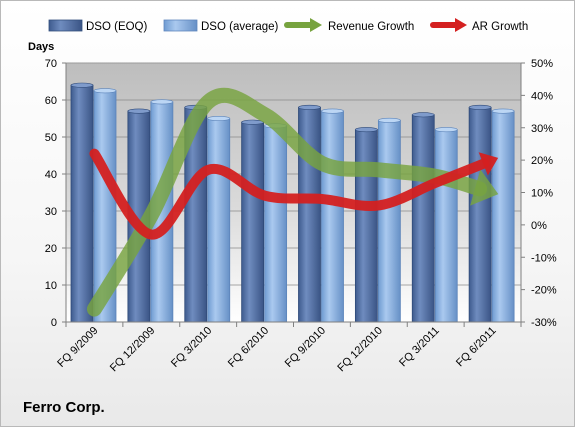 The height and width of the screenshot is (427, 575). Describe the element at coordinates (484, 187) in the screenshot. I see `arrowhead-revenue-growth` at that location.